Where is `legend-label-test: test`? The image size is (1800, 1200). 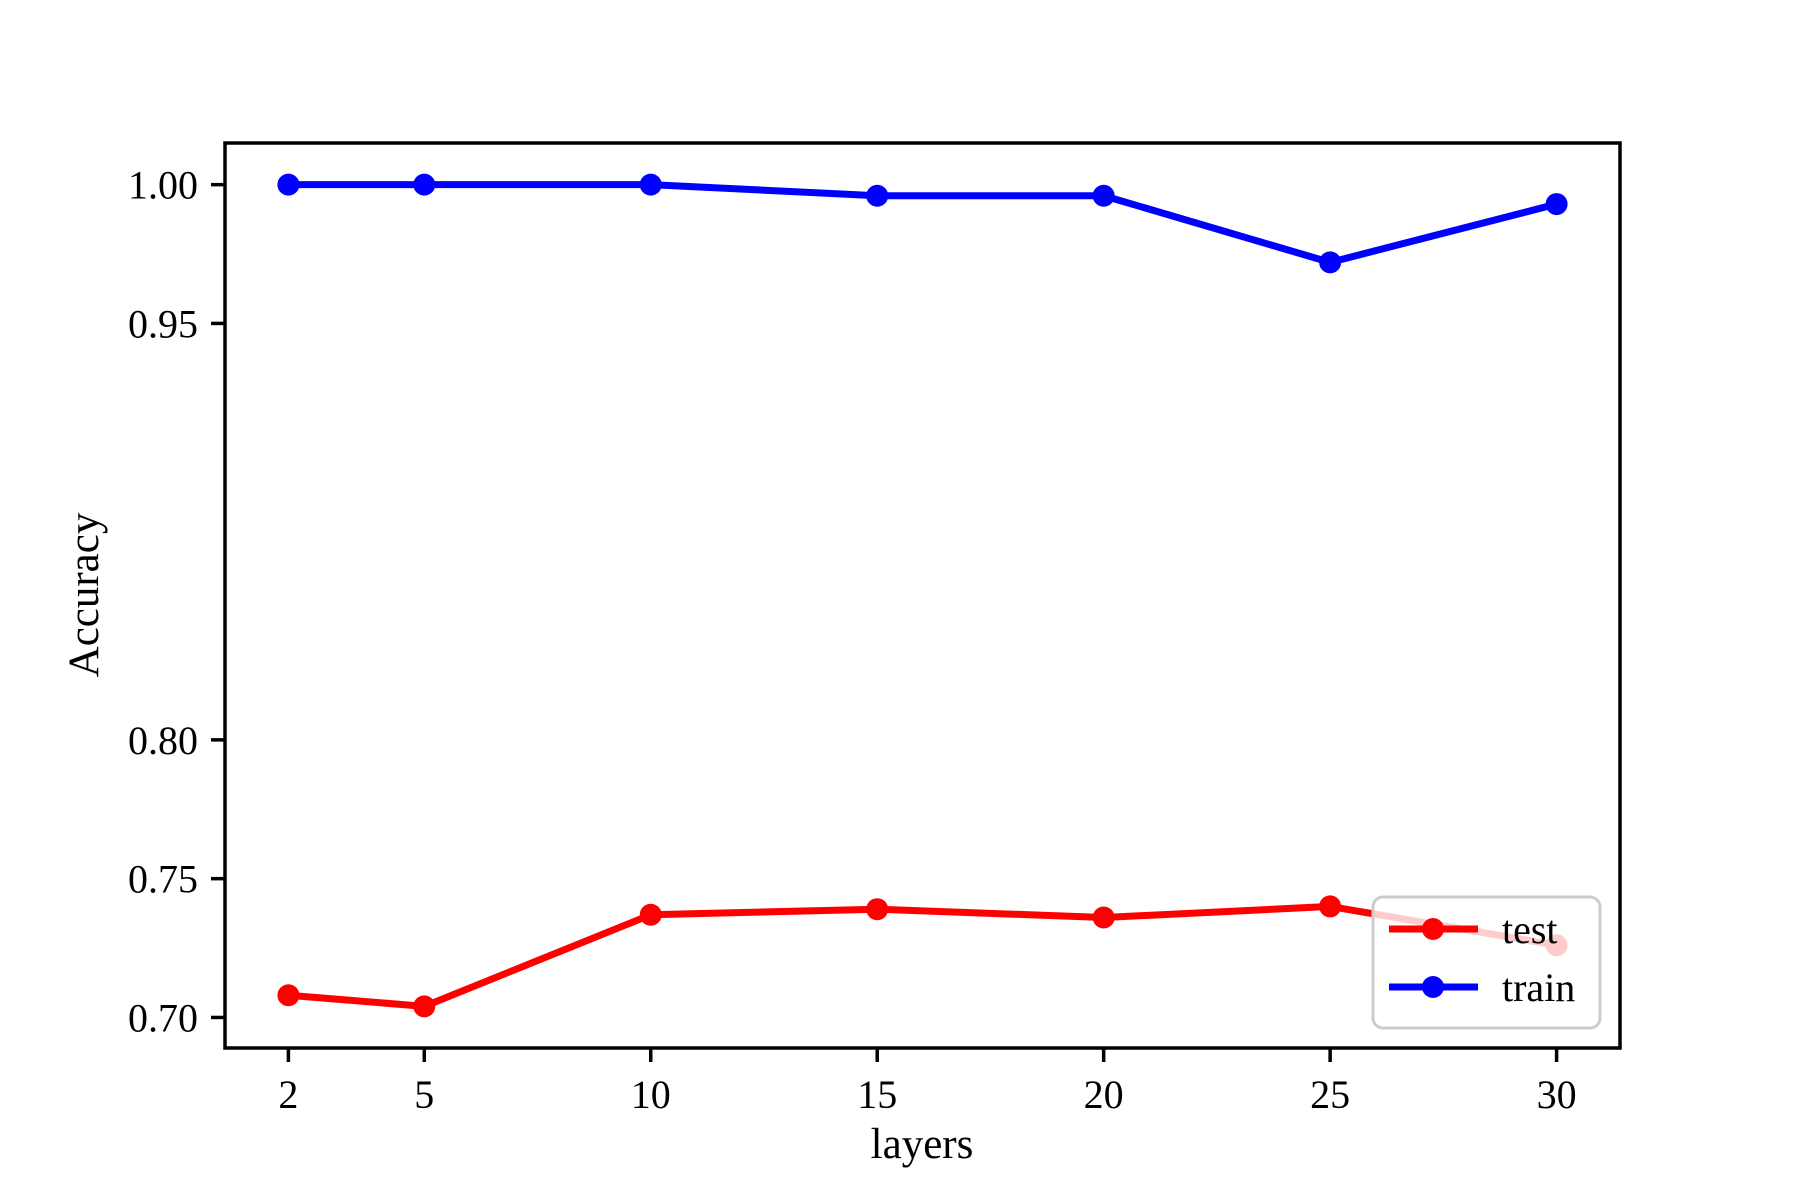
legend-label-test: test is located at coordinates (1530, 929).